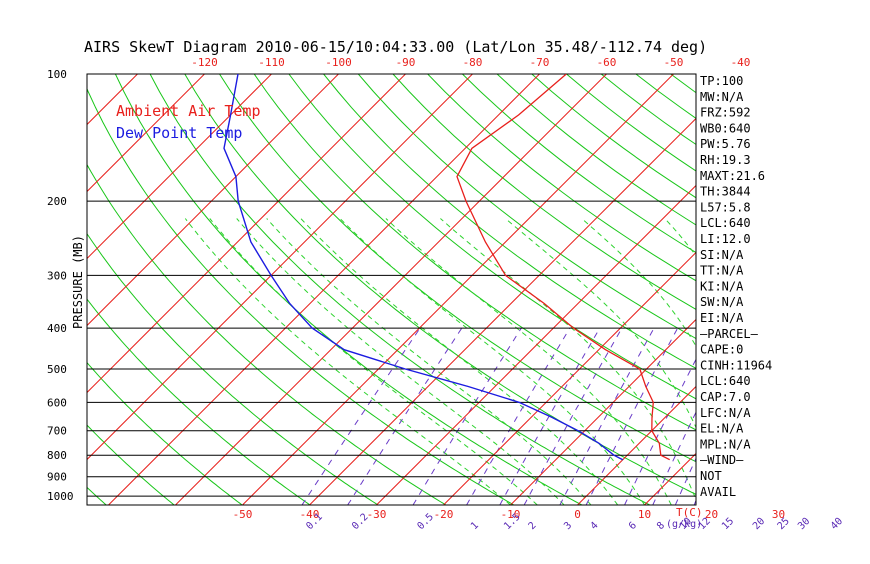 The image size is (870, 564). I want to click on top-temp-tick: -50, so click(674, 62).